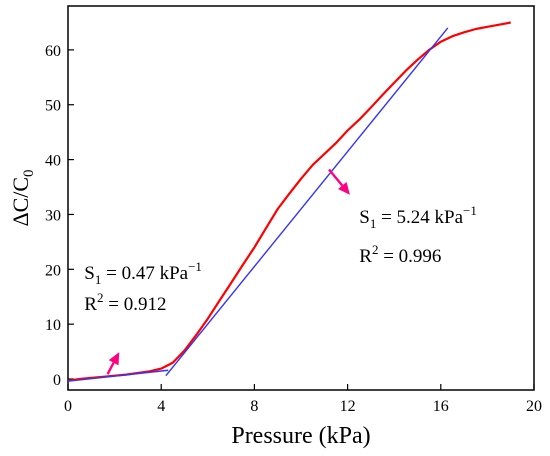  Describe the element at coordinates (118, 375) in the screenshot. I see `linear-fit-line` at that location.